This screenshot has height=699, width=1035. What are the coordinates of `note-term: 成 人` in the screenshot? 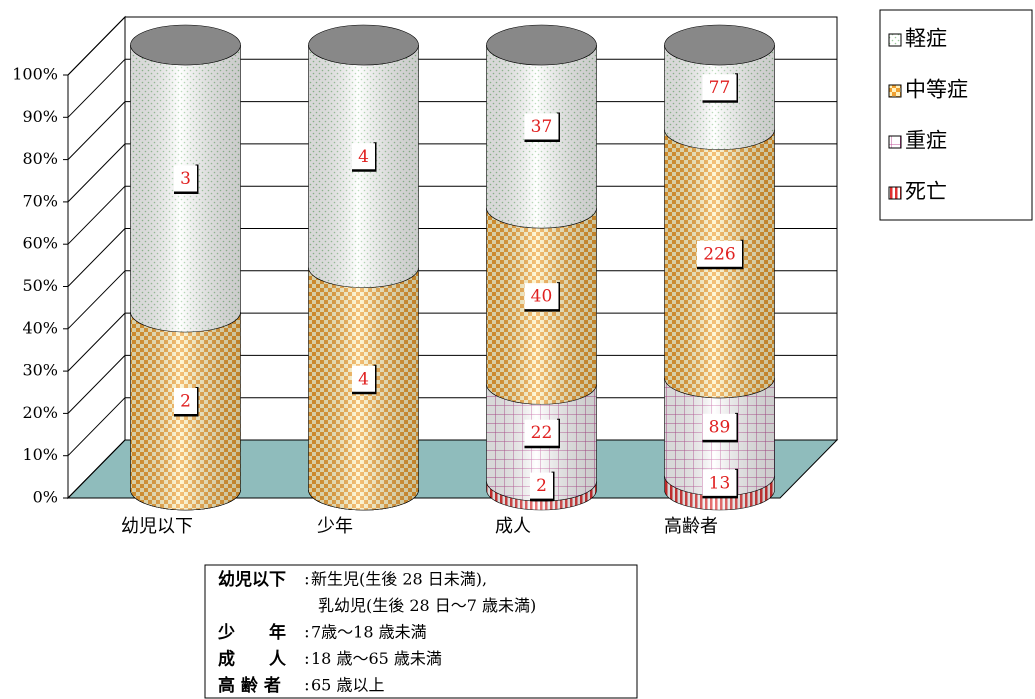 It's located at (252, 659).